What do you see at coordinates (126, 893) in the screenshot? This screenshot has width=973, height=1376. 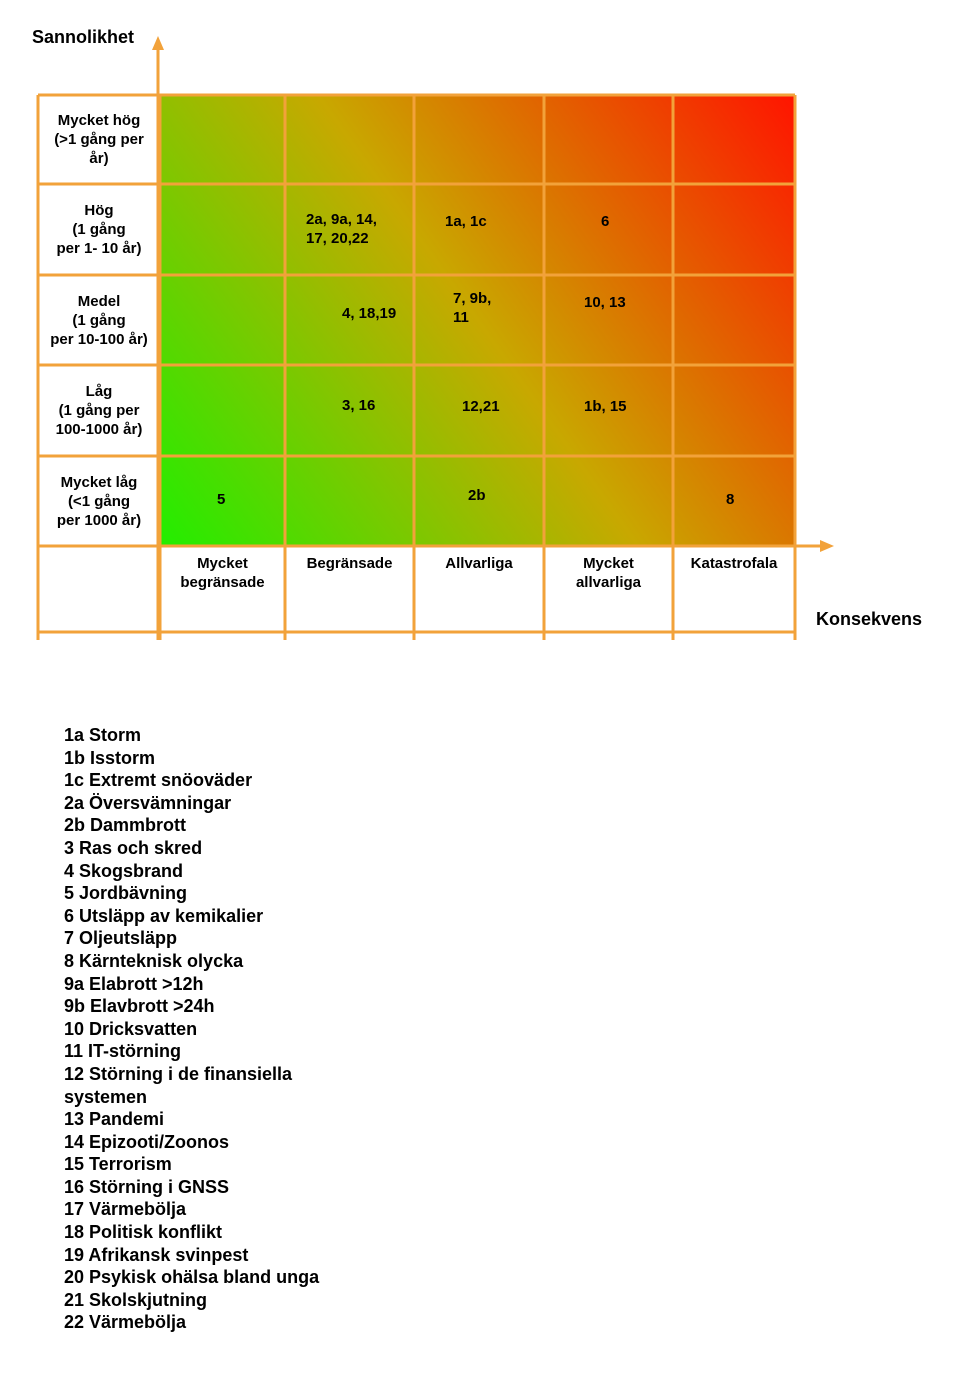 I see `legend-item: 5 Jordbävning` at bounding box center [126, 893].